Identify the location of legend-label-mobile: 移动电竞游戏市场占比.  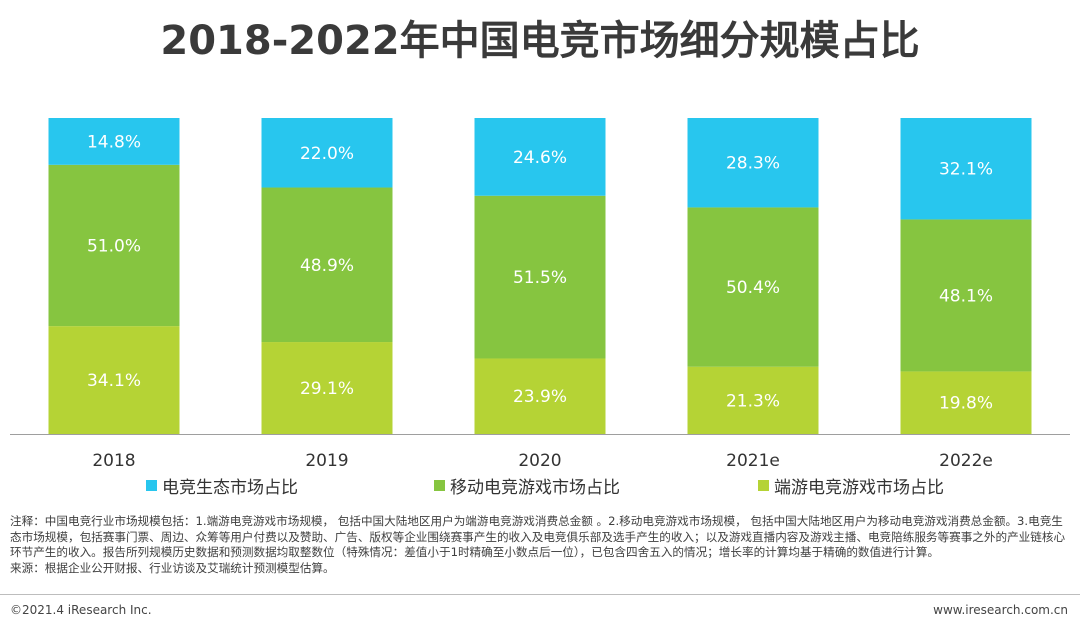
(535, 488).